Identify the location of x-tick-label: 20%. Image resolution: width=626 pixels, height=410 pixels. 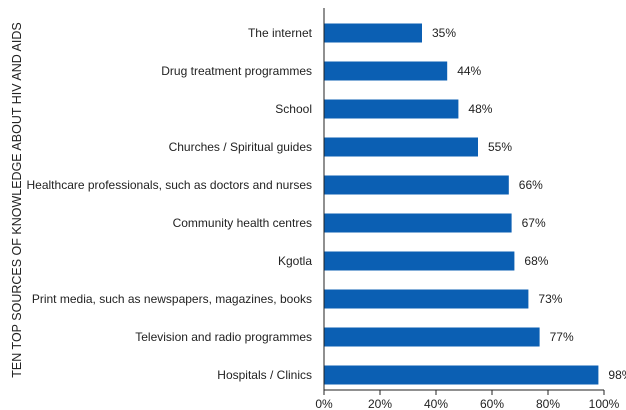
(380, 403).